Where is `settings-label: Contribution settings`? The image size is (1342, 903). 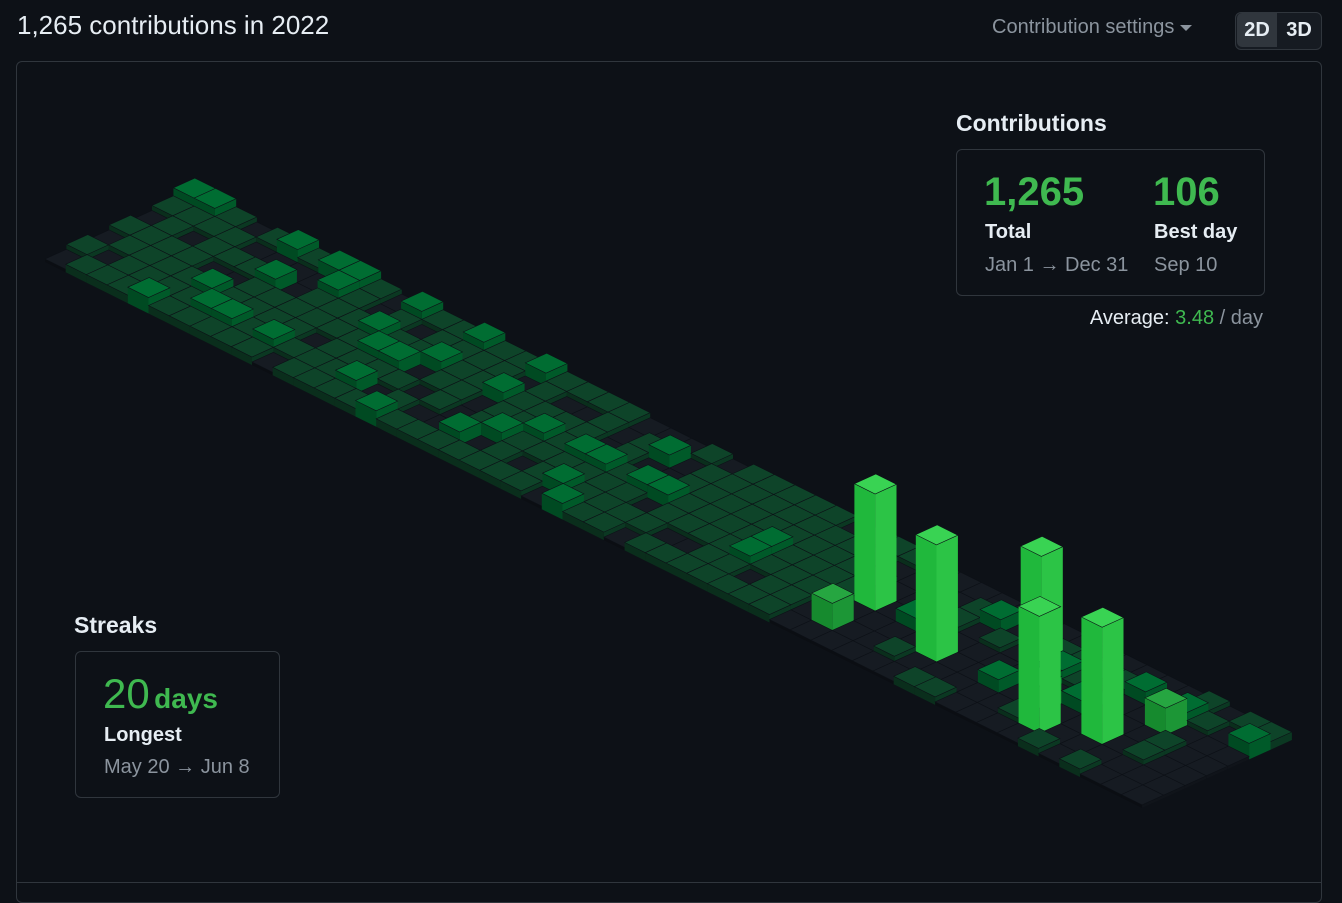
settings-label: Contribution settings is located at coordinates (1083, 27).